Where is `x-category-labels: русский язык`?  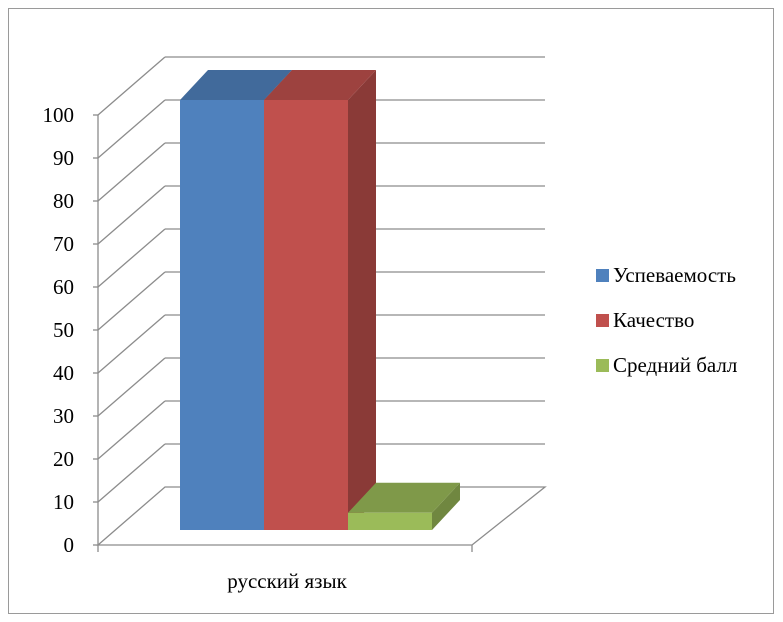 x-category-labels: русский язык is located at coordinates (287, 581).